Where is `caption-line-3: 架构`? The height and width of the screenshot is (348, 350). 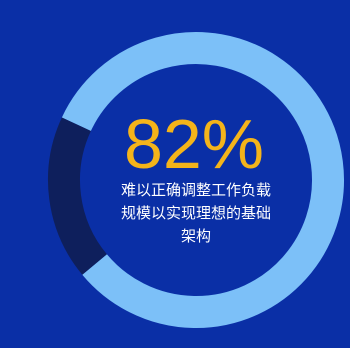 caption-line-3: 架构 is located at coordinates (196, 236).